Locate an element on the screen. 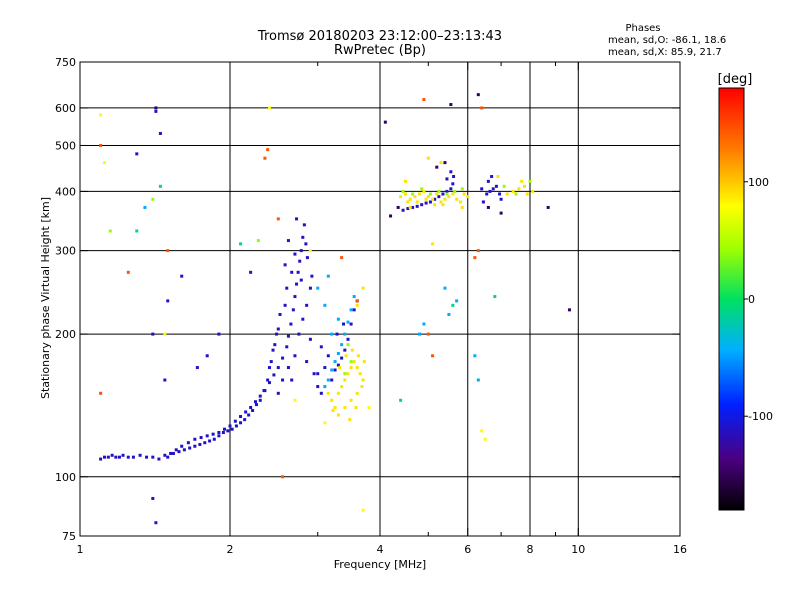  x-tick-label: 2 is located at coordinates (230, 549).